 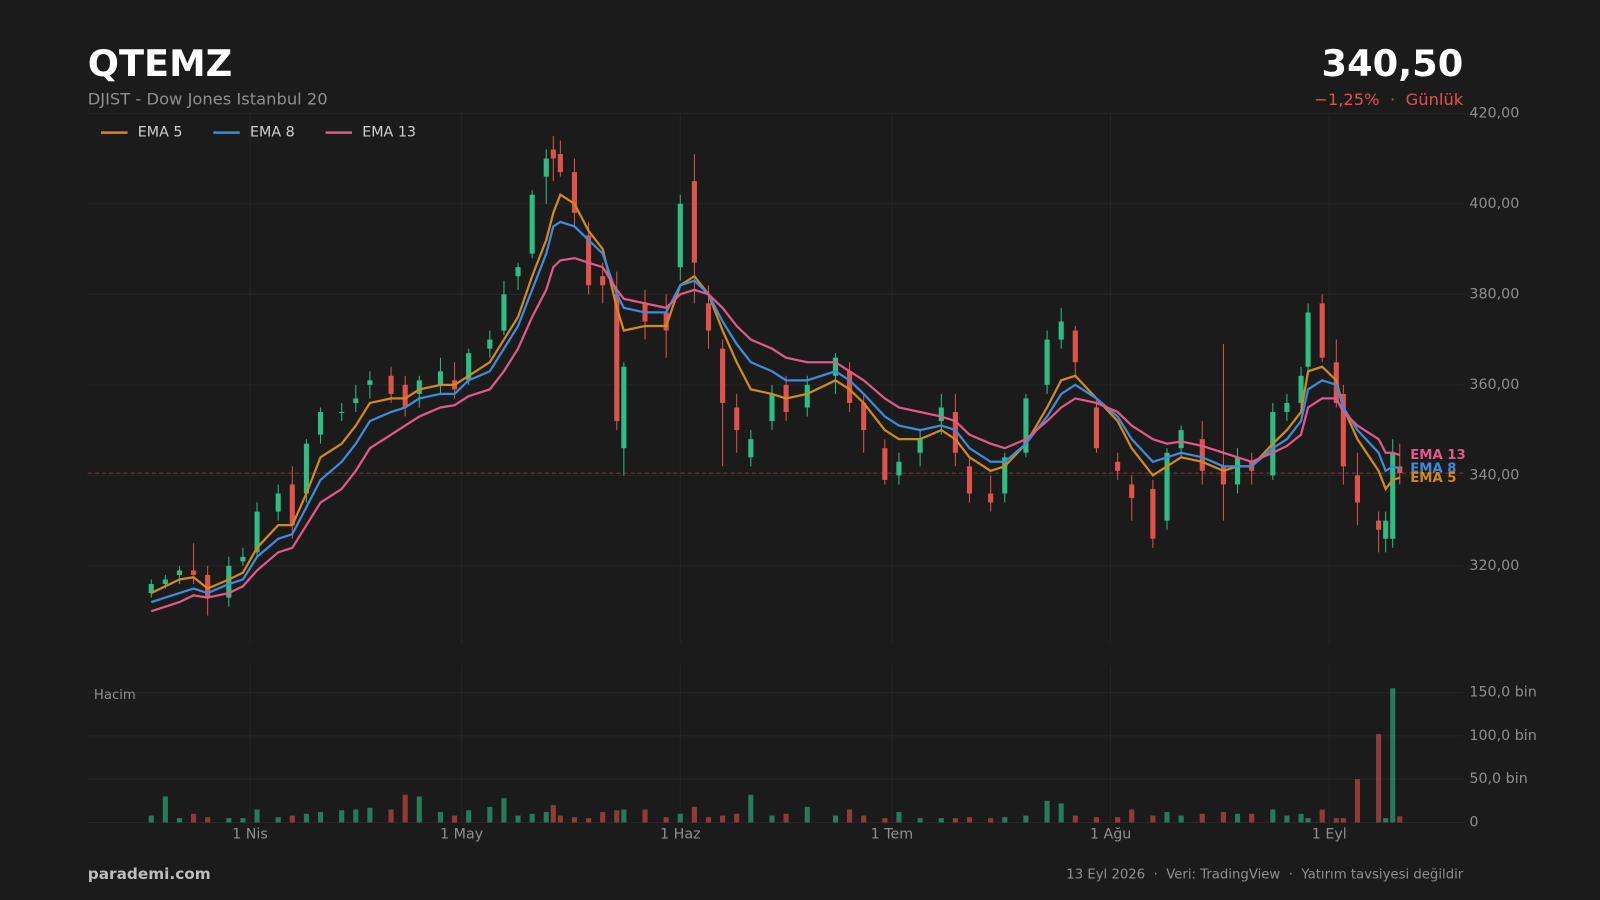 I want to click on chart-title: QTEMZ, so click(x=160, y=63).